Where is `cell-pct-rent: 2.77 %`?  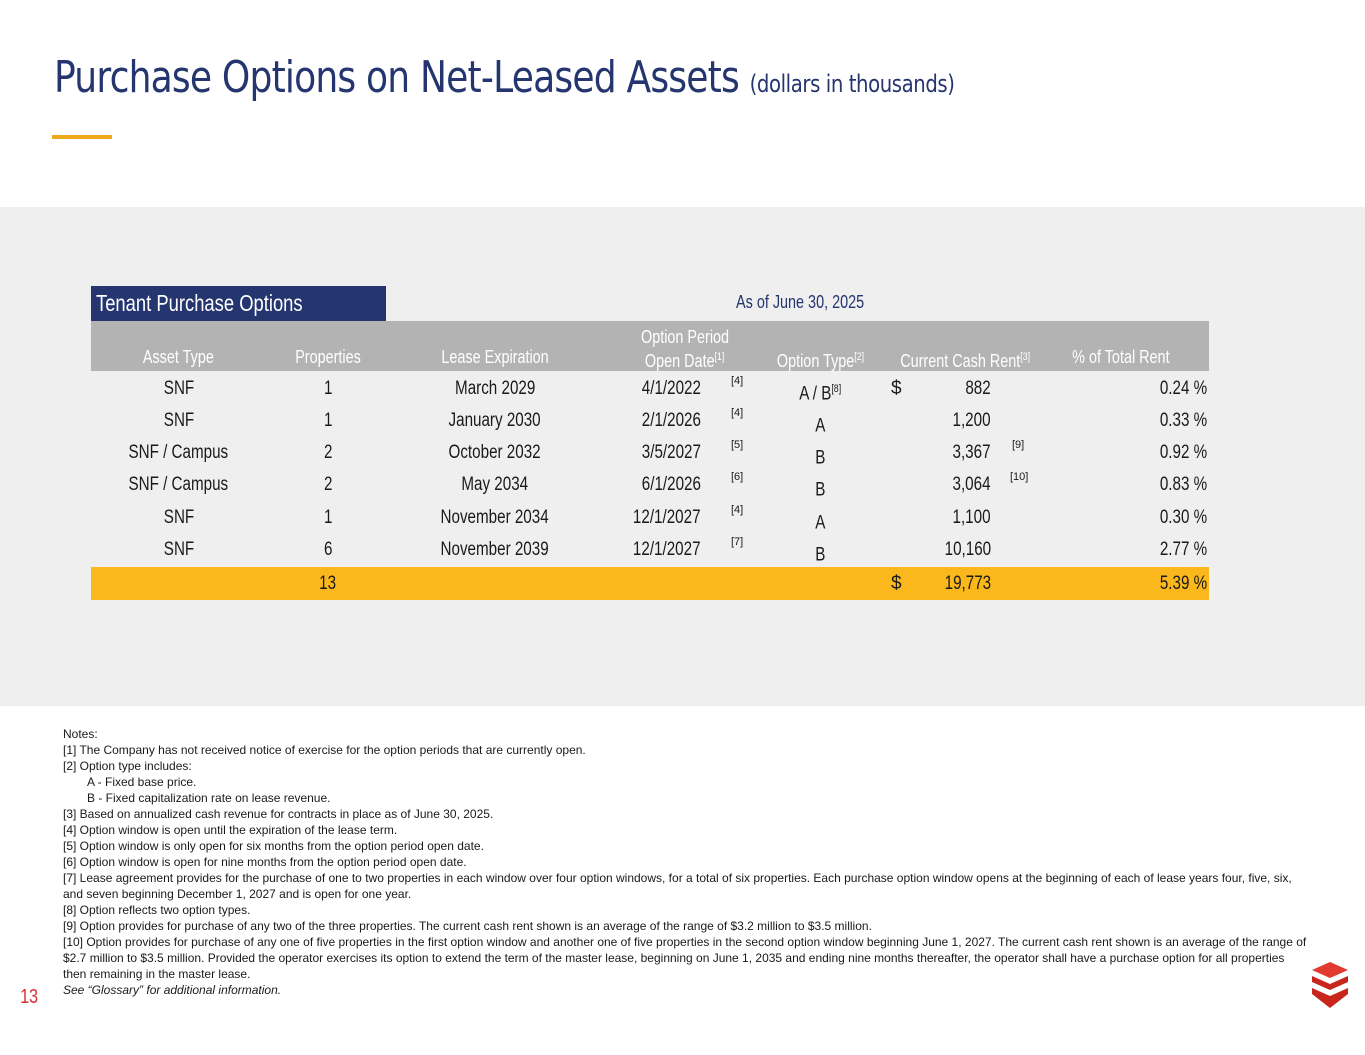
cell-pct-rent: 2.77 % is located at coordinates (1183, 549).